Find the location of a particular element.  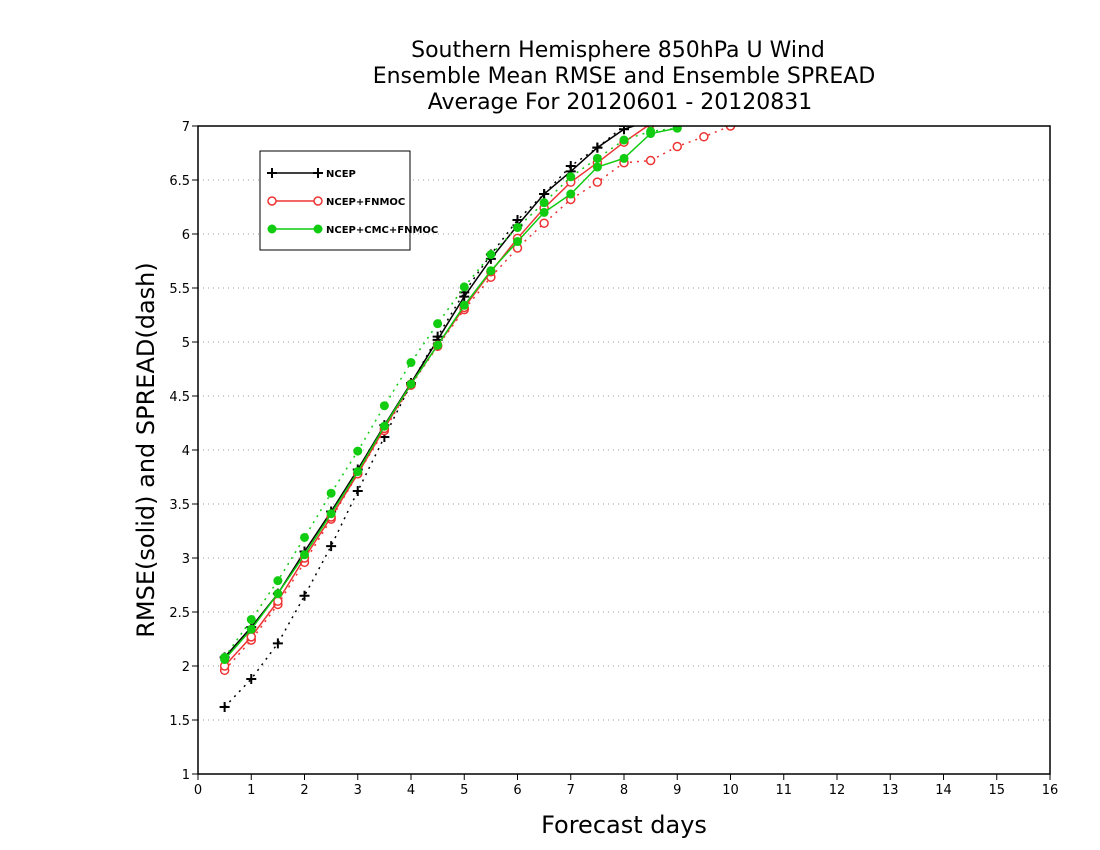

y-tick-label: 2 is located at coordinates (186, 667).